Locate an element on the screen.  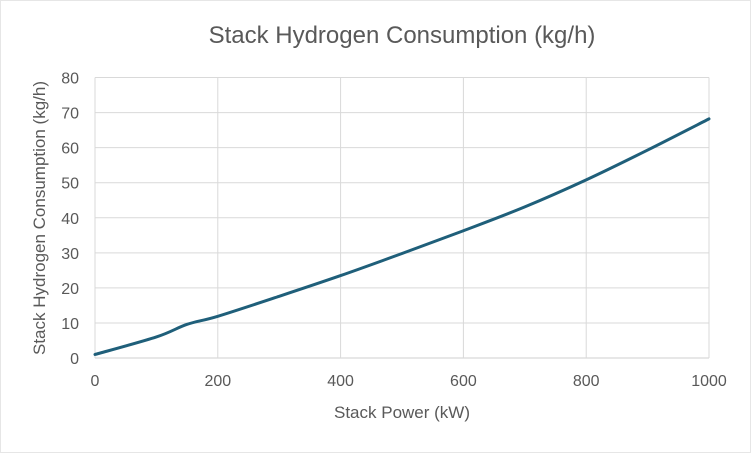
y-tick-label: 80 is located at coordinates (70, 79).